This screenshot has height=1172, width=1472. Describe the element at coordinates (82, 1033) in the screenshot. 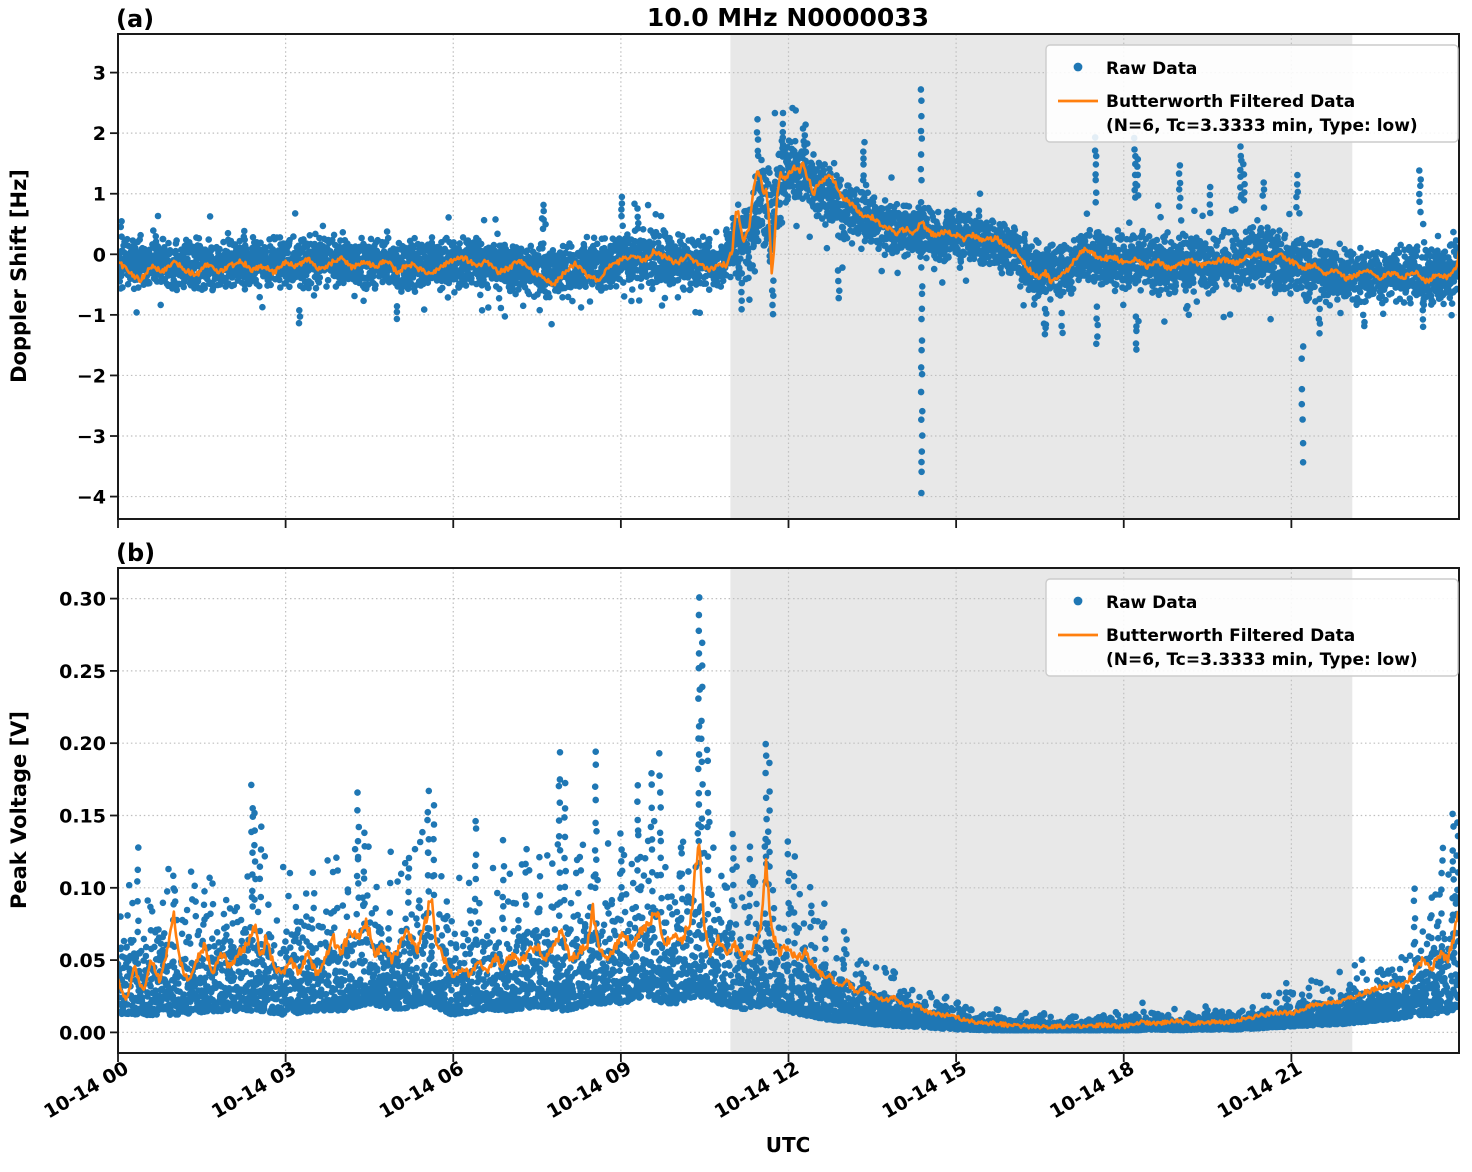

I see `y-tick-label: 0.00` at that location.